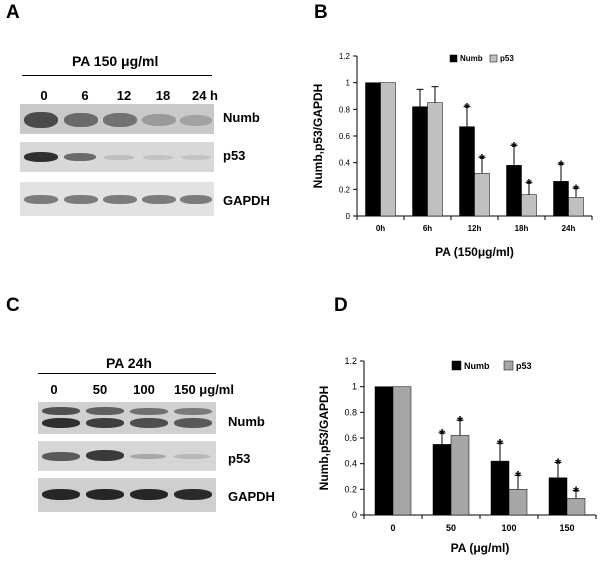  Describe the element at coordinates (427, 228) in the screenshot. I see `x-category-label: 6h` at that location.